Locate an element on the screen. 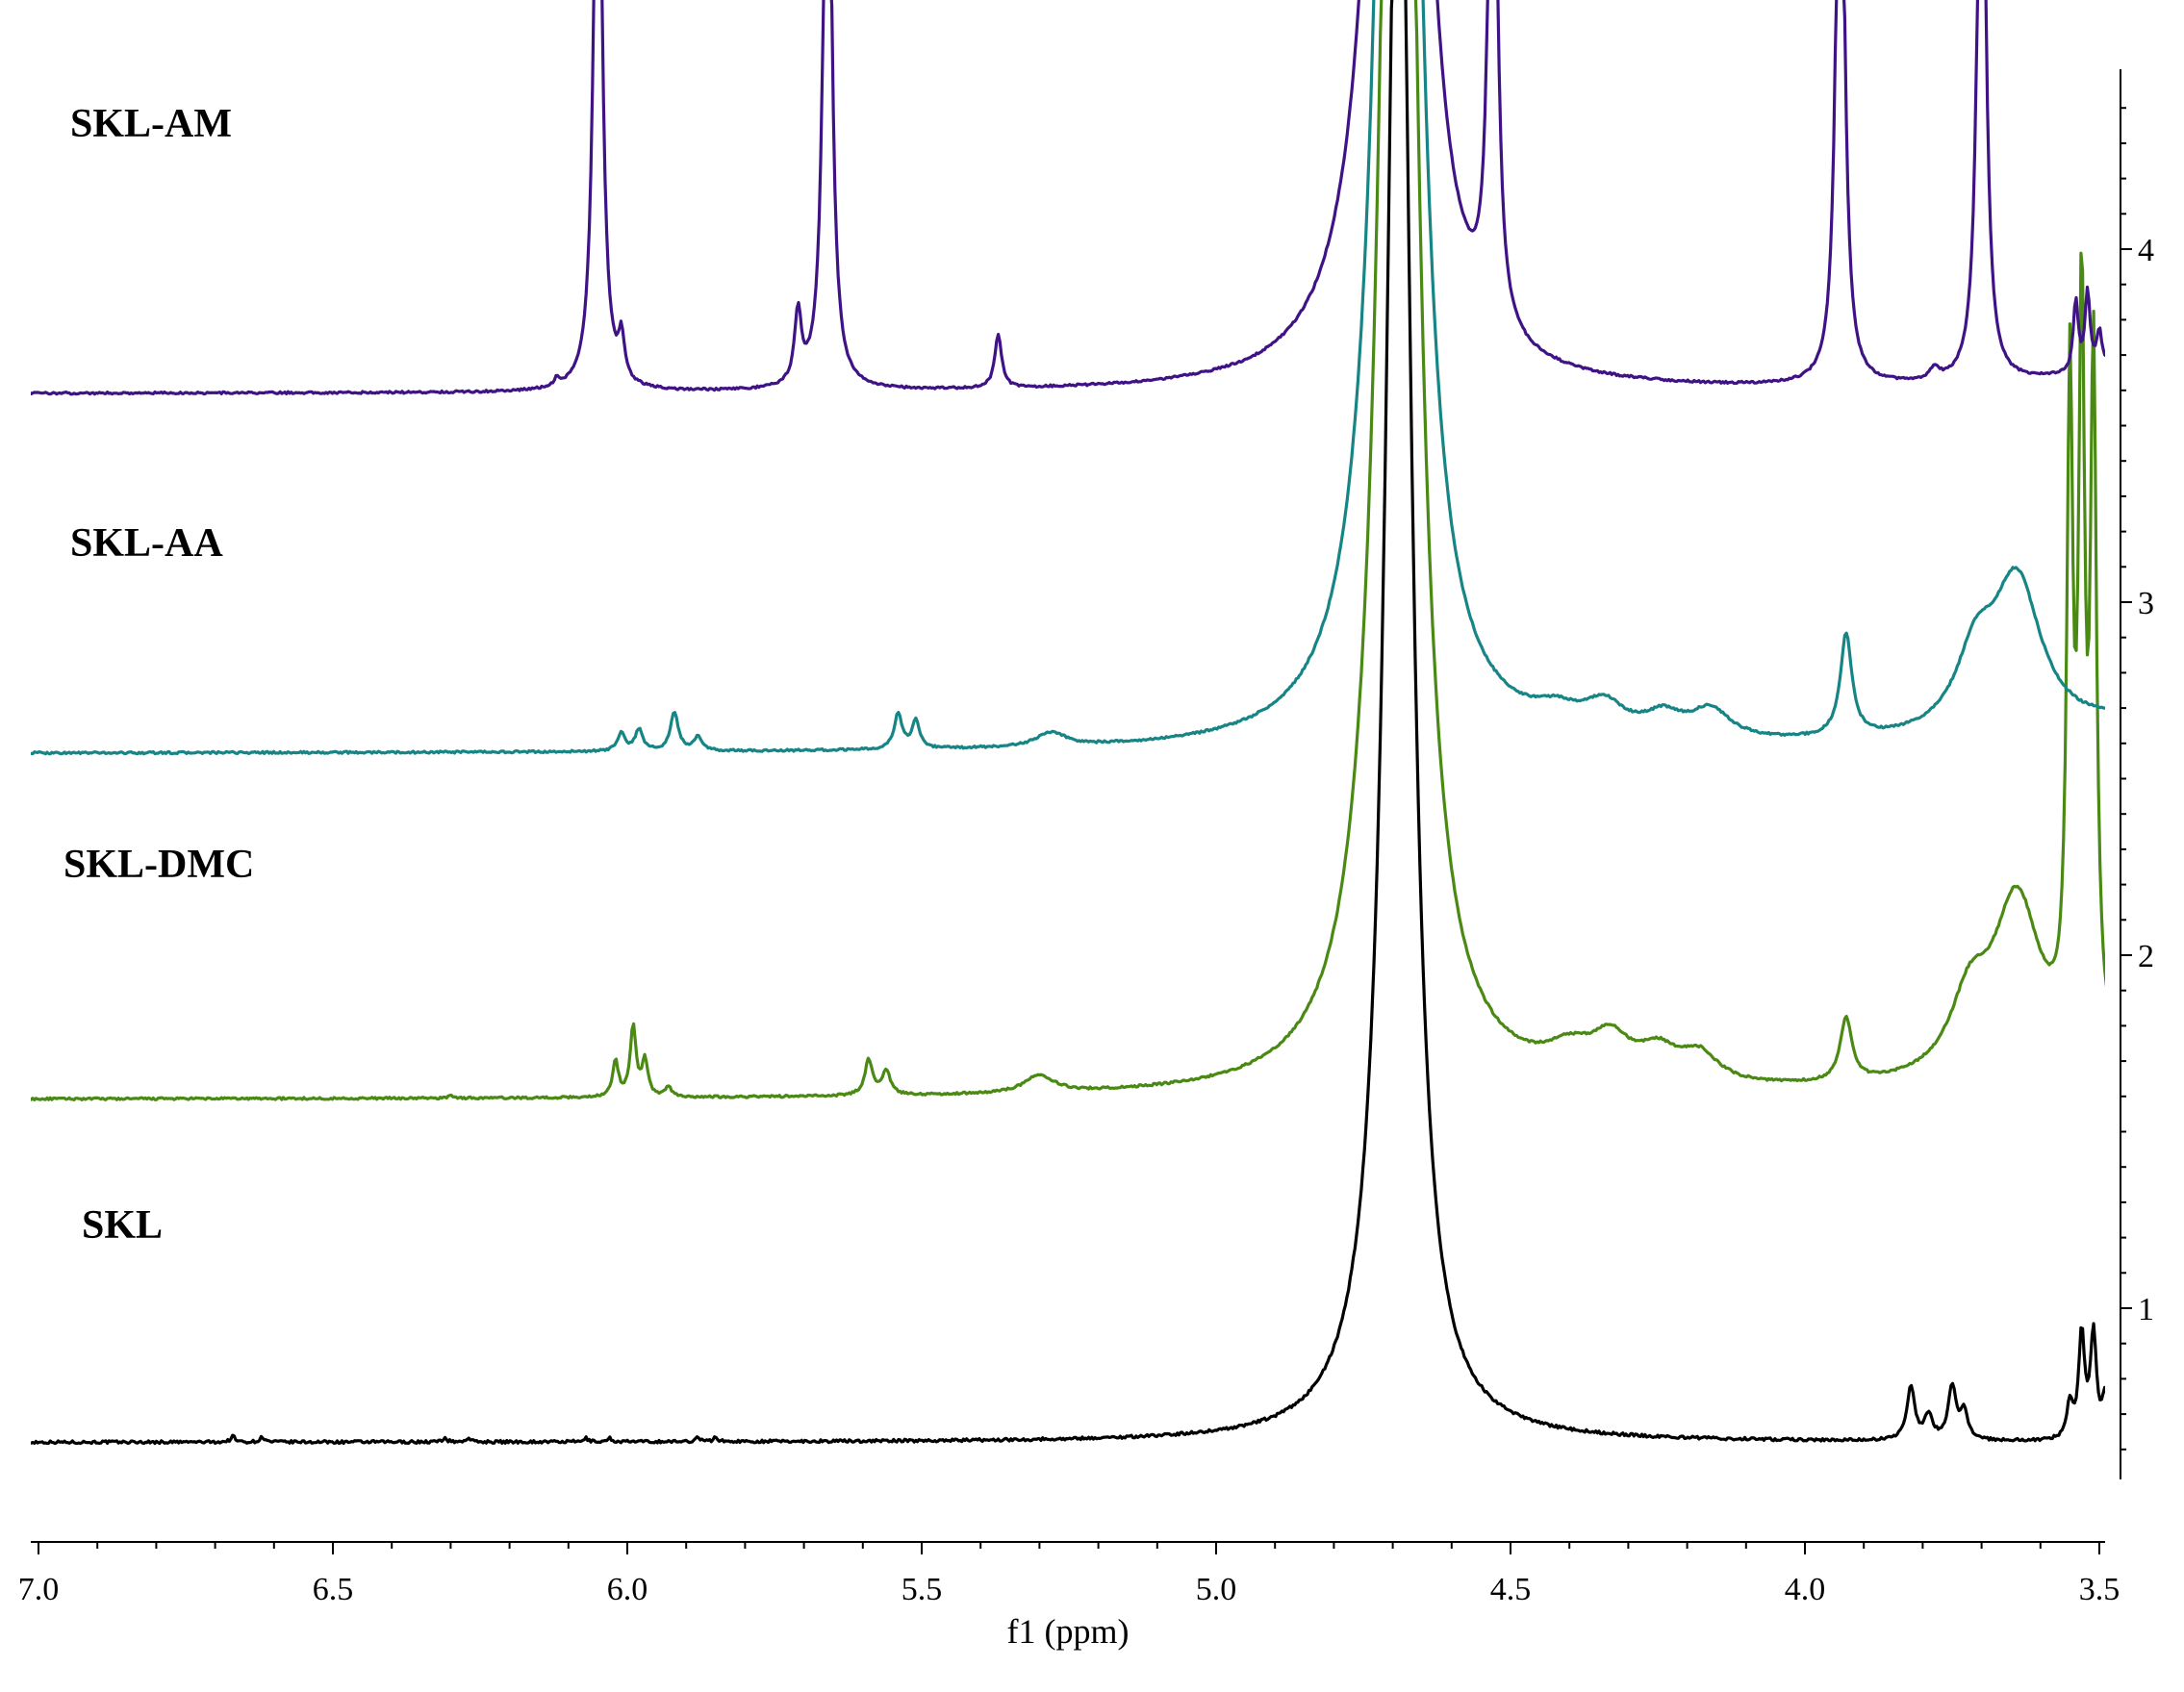 The height and width of the screenshot is (1692, 2184). x-tick-label: 6.5 is located at coordinates (333, 1589).